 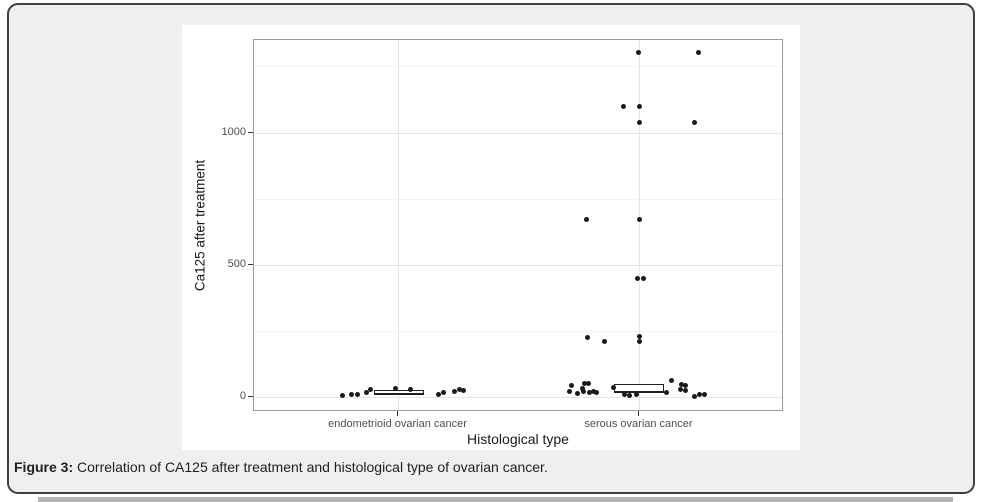 What do you see at coordinates (495, 499) in the screenshot?
I see `bottom-divider` at bounding box center [495, 499].